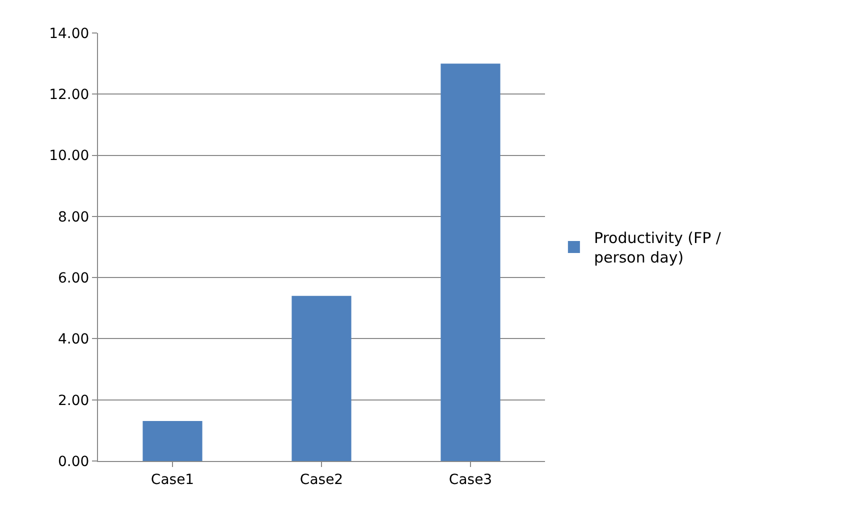 The width and height of the screenshot is (856, 518). I want to click on x-tick-label: Case2, so click(322, 480).